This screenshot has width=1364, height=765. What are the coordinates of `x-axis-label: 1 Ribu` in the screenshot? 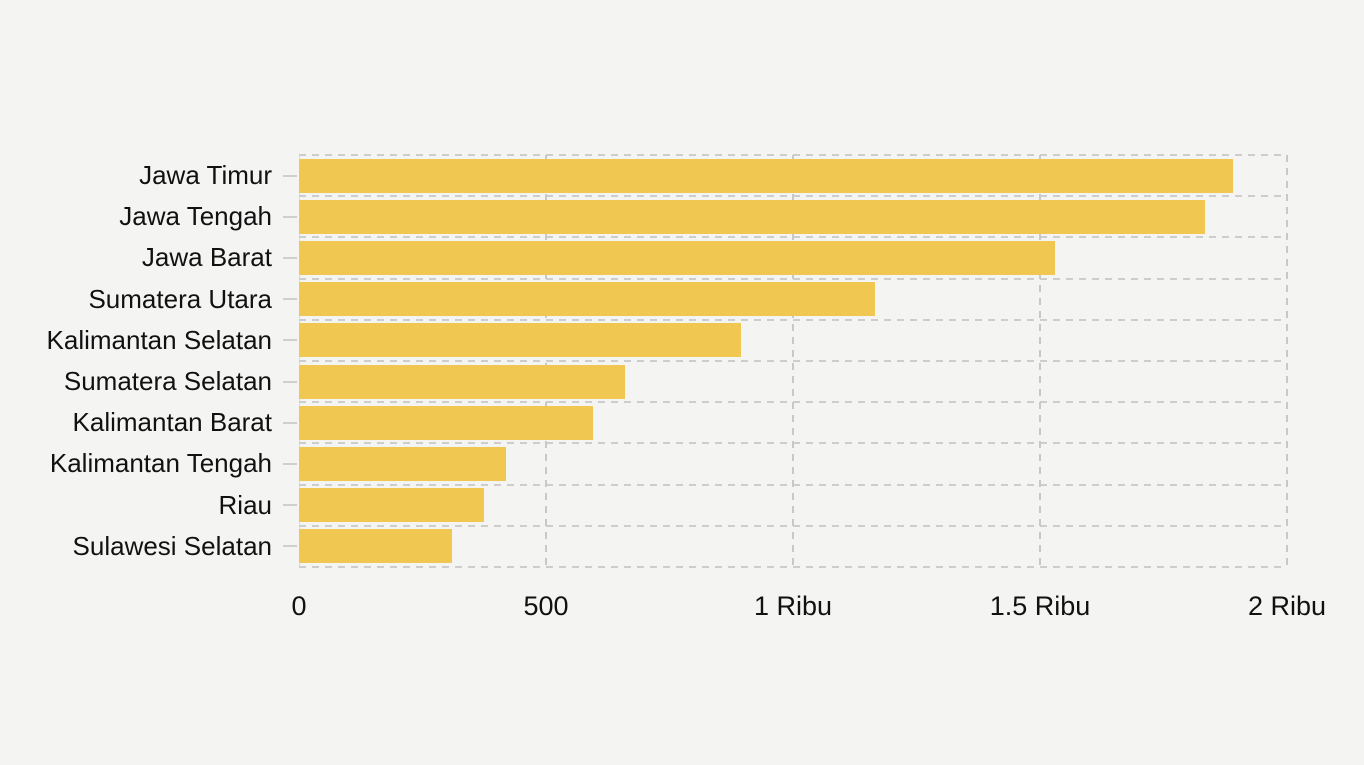 It's located at (793, 606).